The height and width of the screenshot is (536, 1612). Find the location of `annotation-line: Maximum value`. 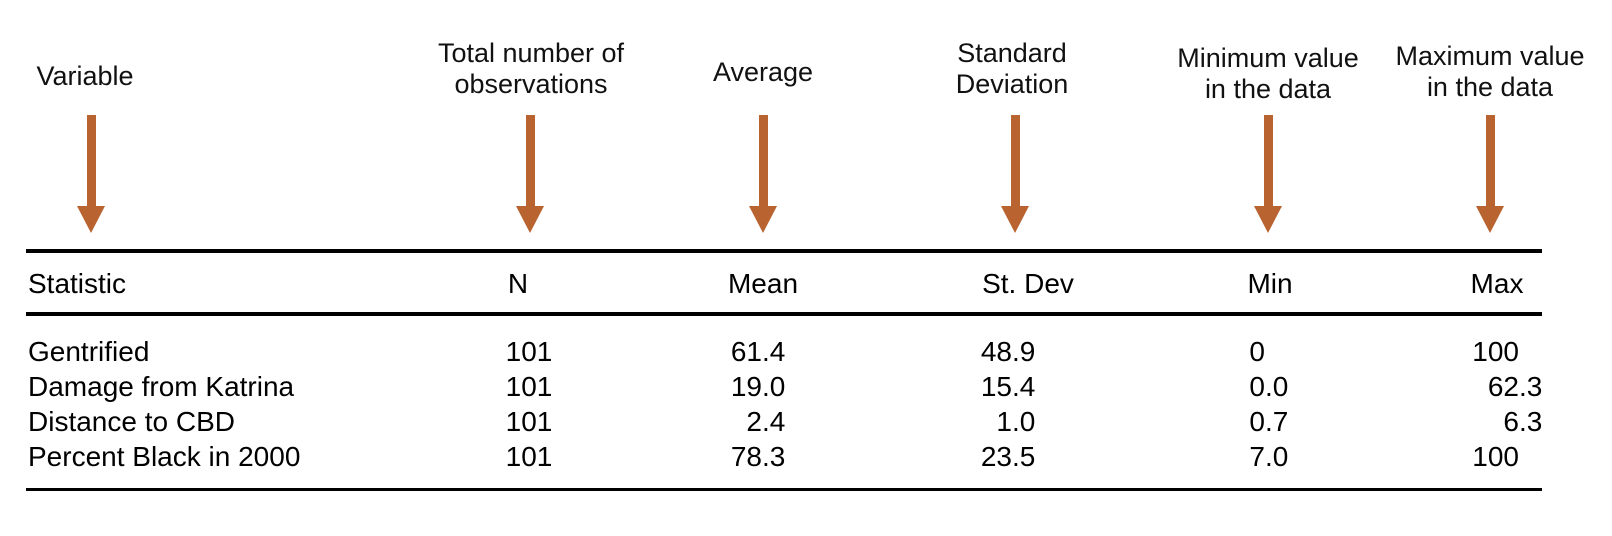

annotation-line: Maximum value is located at coordinates (1490, 56).